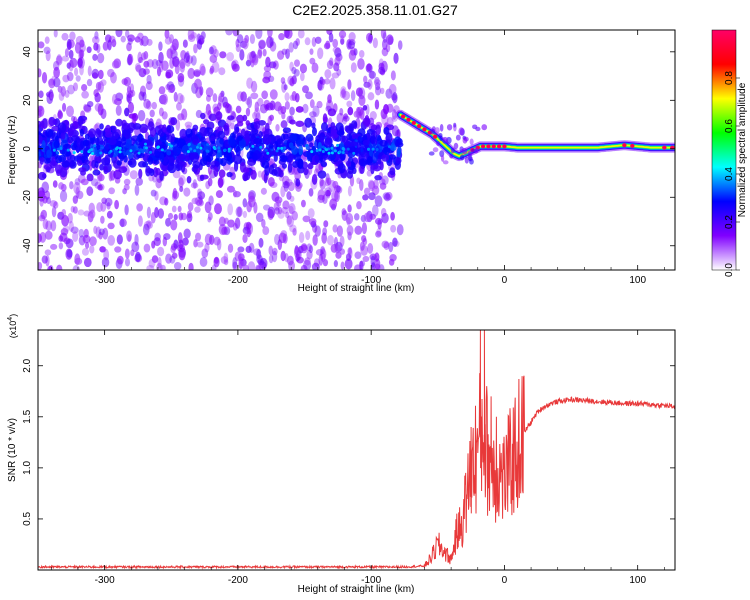 This screenshot has width=750, height=600. I want to click on tone-track-peak, so click(419, 126).